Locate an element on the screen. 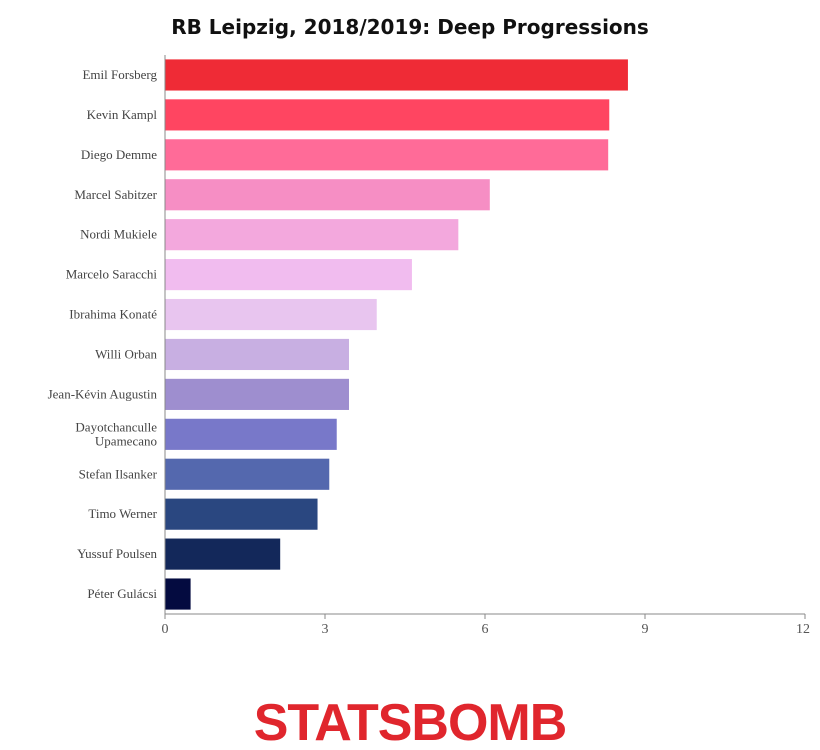 The height and width of the screenshot is (750, 820). category-label-2: Diego Demme is located at coordinates (119, 154).